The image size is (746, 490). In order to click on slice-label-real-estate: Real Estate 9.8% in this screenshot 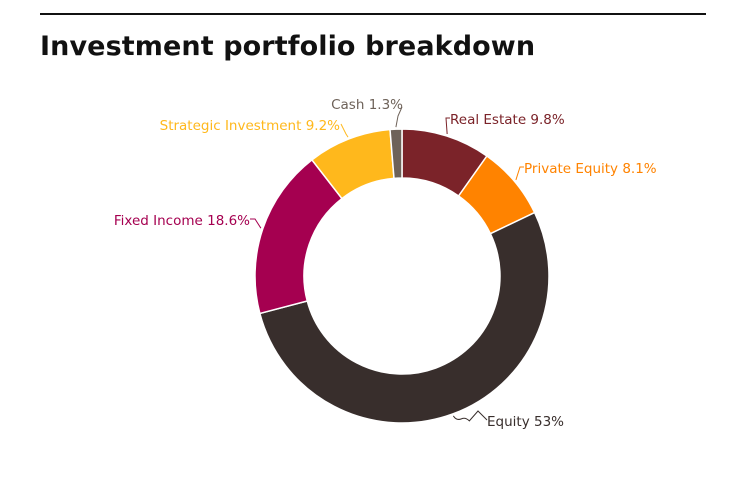, I will do `click(507, 120)`.